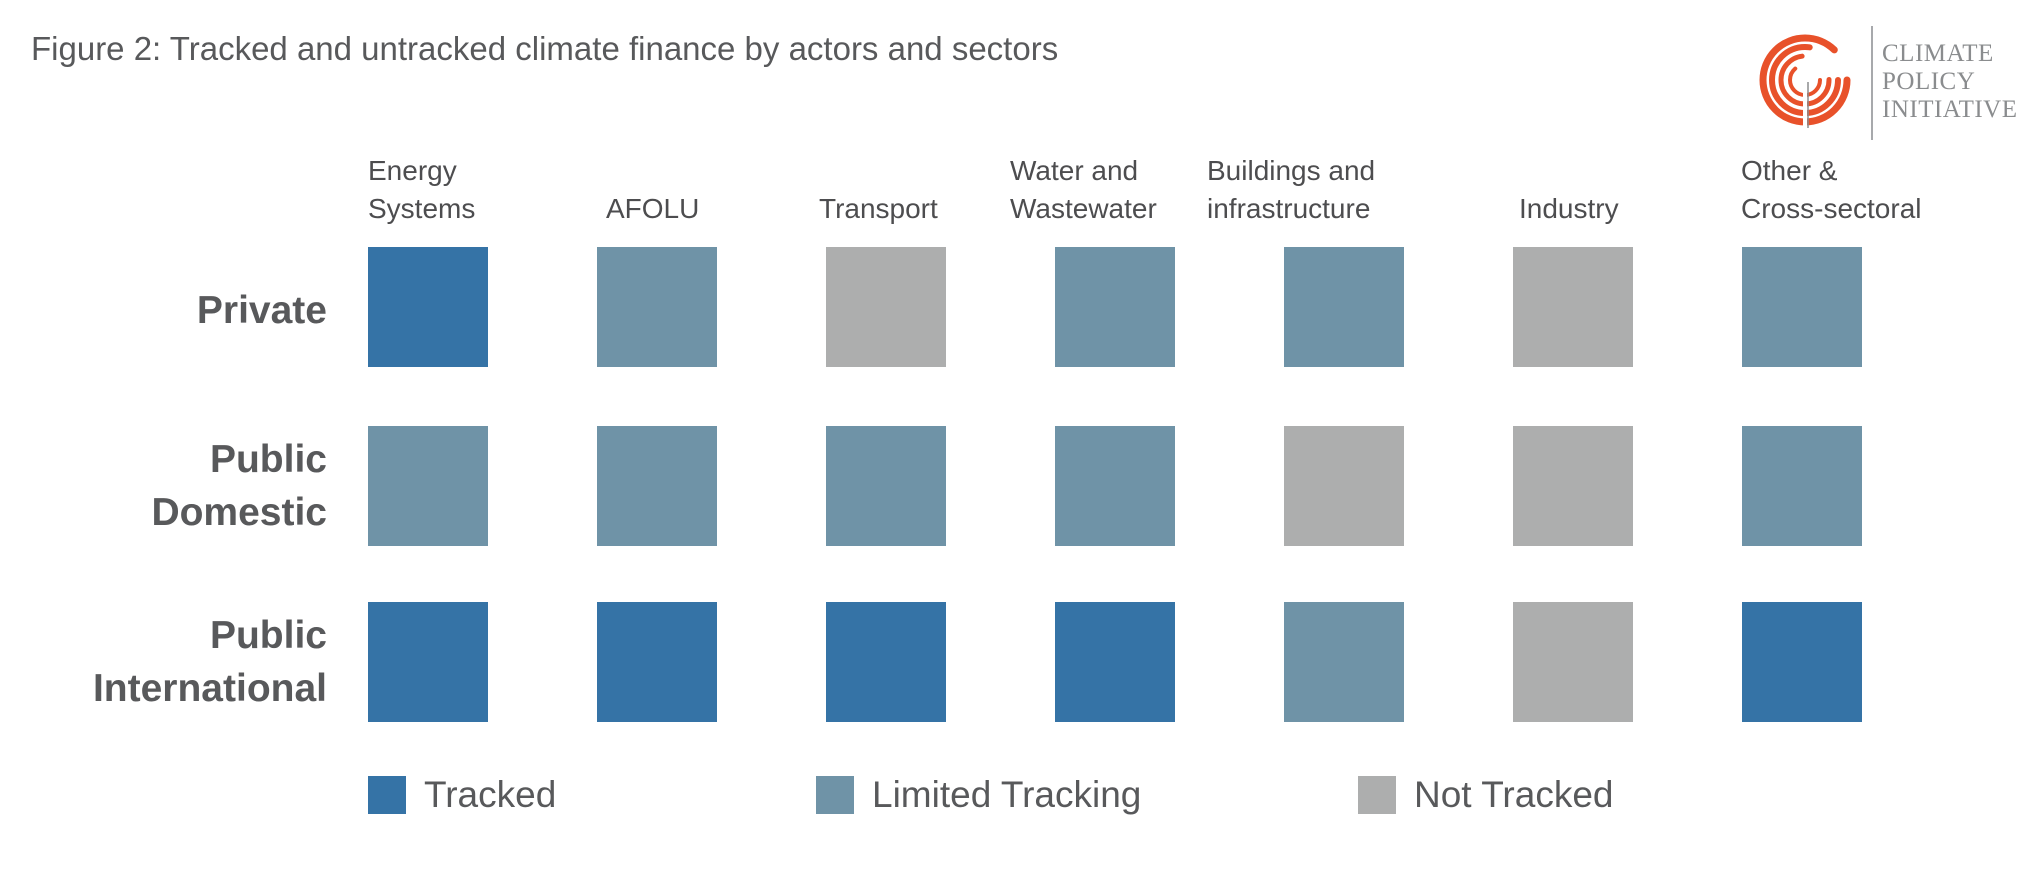 This screenshot has width=2040, height=878. I want to click on legend-label-not: Not Tracked, so click(1514, 794).